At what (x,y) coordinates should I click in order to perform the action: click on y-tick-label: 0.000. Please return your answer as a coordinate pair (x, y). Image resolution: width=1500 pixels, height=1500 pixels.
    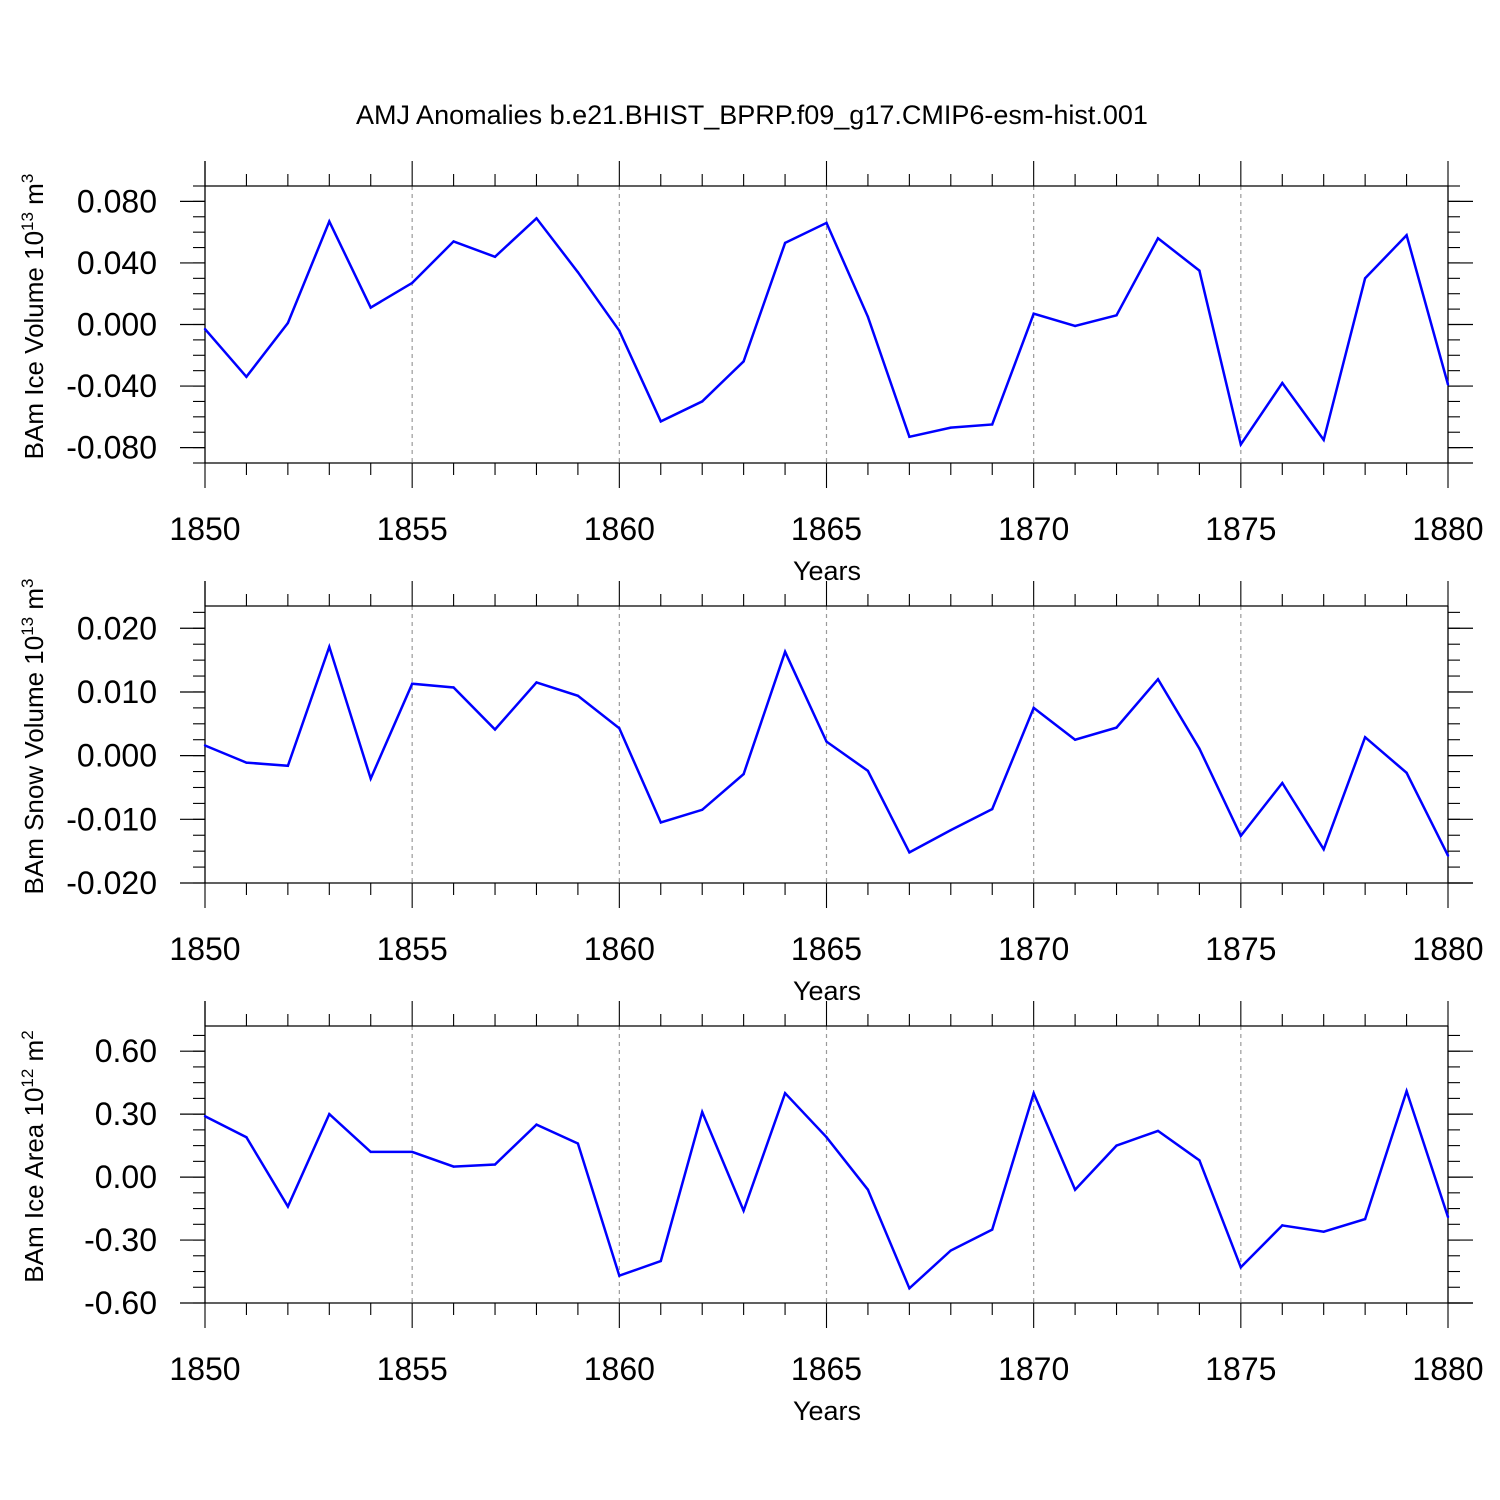
    Looking at the image, I should click on (117, 756).